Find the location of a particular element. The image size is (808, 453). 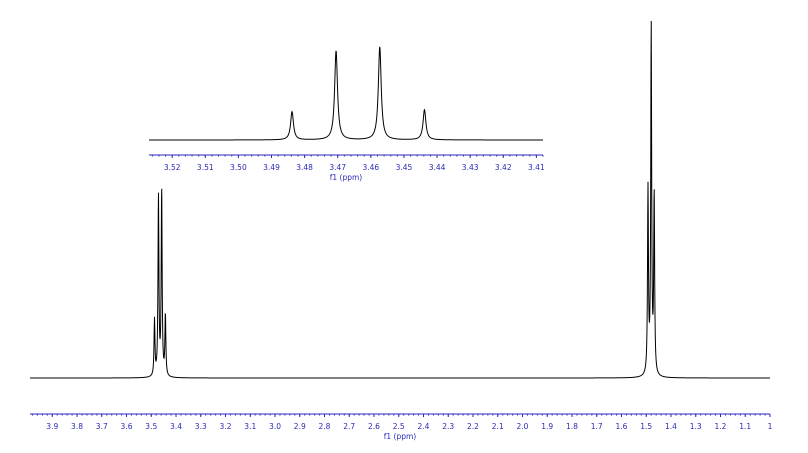

inset-spectrum-trace is located at coordinates (346, 93).